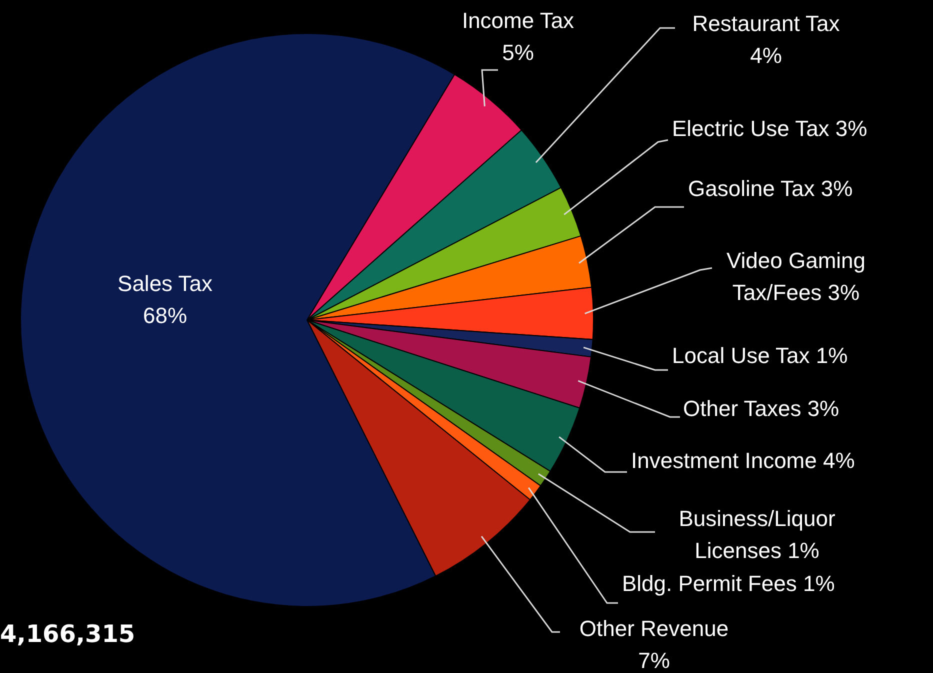 Image resolution: width=933 pixels, height=673 pixels. Describe the element at coordinates (766, 23) in the screenshot. I see `slice-label: Restaurant Tax` at that location.